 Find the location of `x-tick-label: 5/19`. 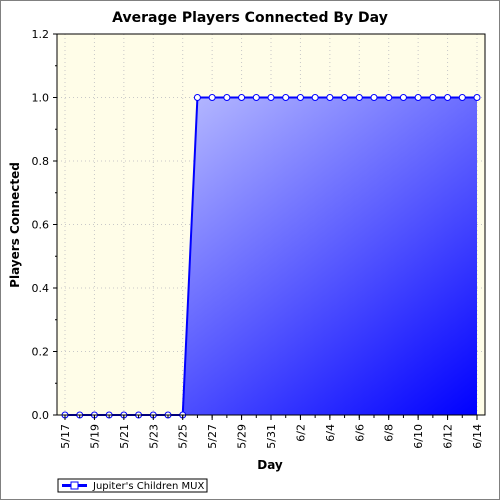

x-tick-label: 5/19 is located at coordinates (94, 436).